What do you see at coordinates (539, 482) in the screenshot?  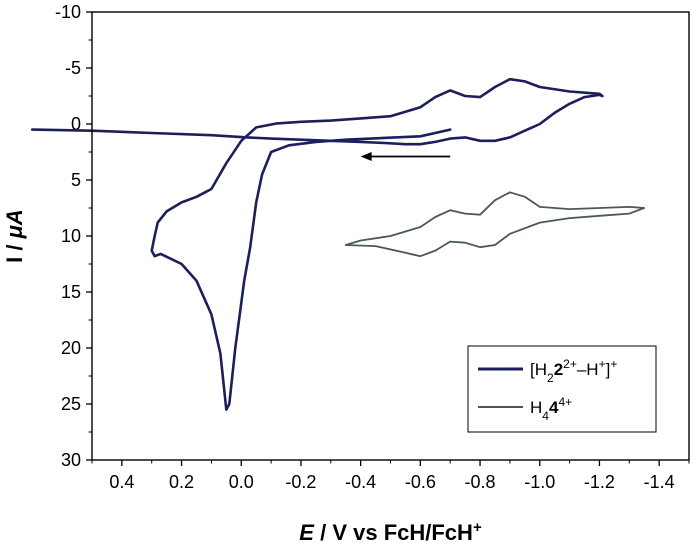 I see `x-tick-label: -1.0` at bounding box center [539, 482].